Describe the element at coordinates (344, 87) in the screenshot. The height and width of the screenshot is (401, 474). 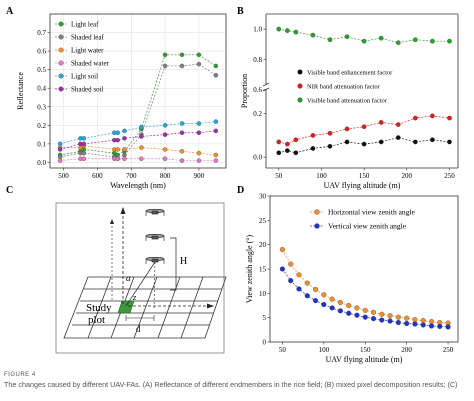
I see `legend-label: NIR band attenuation factor` at that location.